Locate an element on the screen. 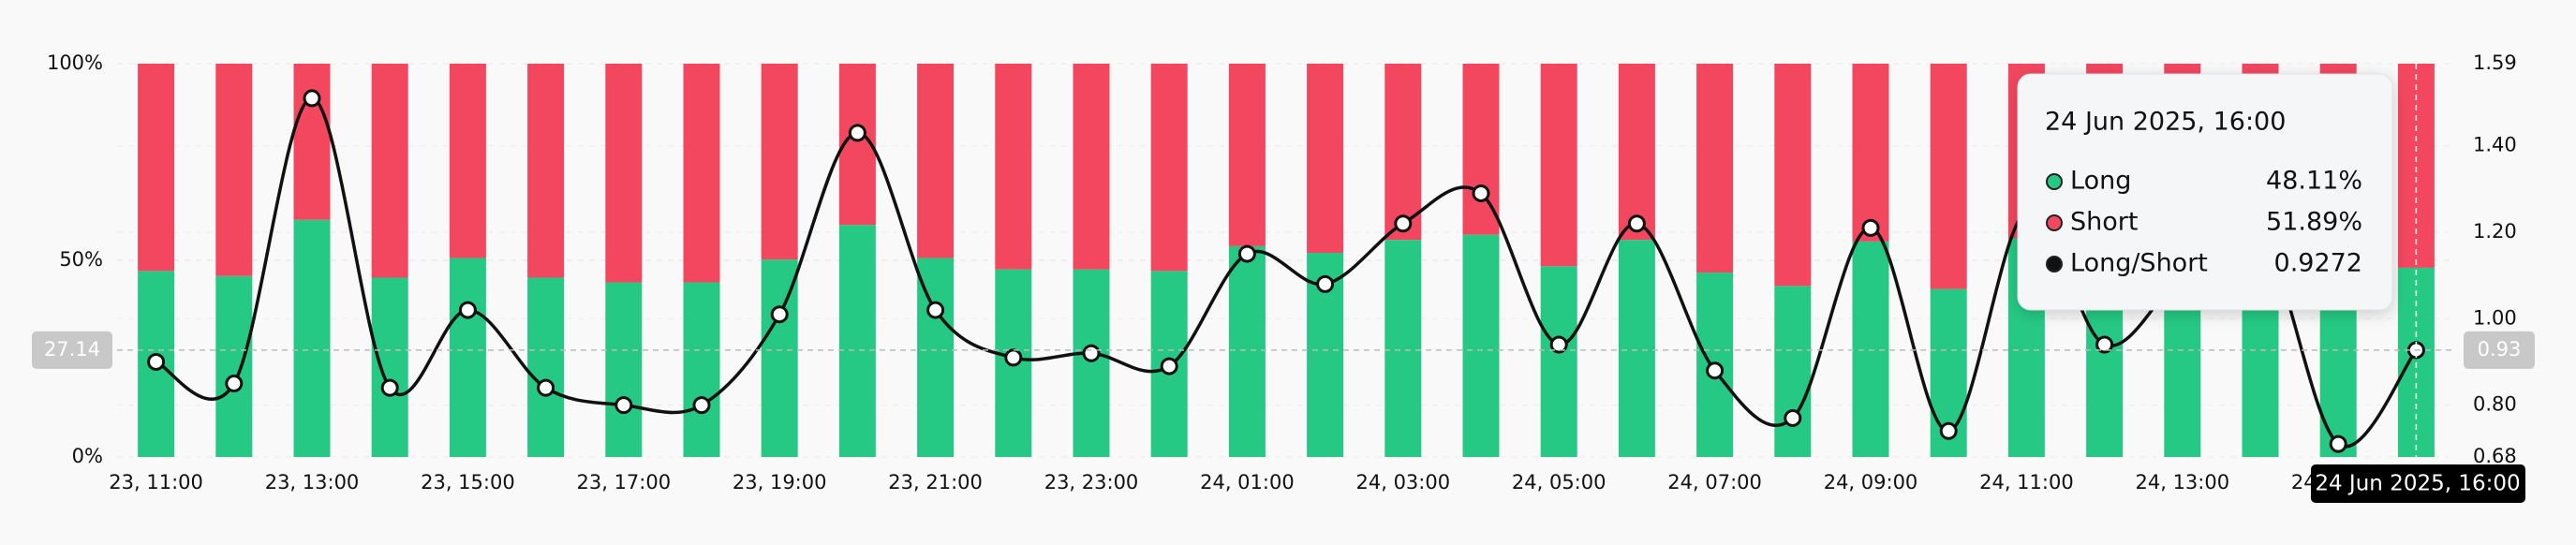 Image resolution: width=2576 pixels, height=545 pixels. x-tick-label: 24, 13:00 is located at coordinates (2183, 482).